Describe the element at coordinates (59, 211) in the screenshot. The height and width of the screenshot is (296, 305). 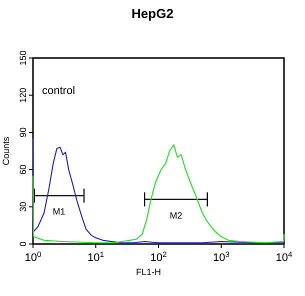
I see `annotation: M1` at that location.